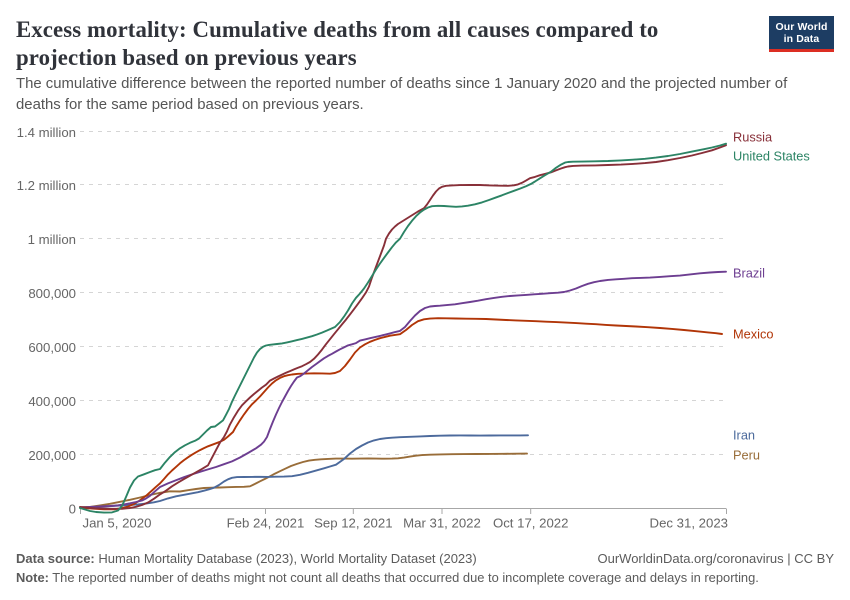  I want to click on svg-text: 200,000, so click(52, 455).